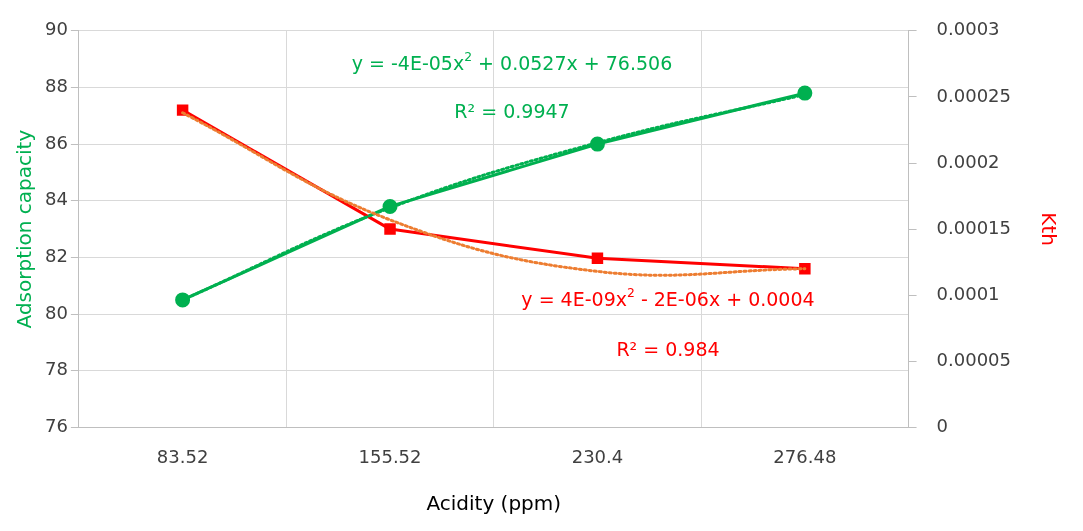 The image size is (1083, 531). Describe the element at coordinates (182, 456) in the screenshot. I see `x-tick-label: 83.52` at that location.